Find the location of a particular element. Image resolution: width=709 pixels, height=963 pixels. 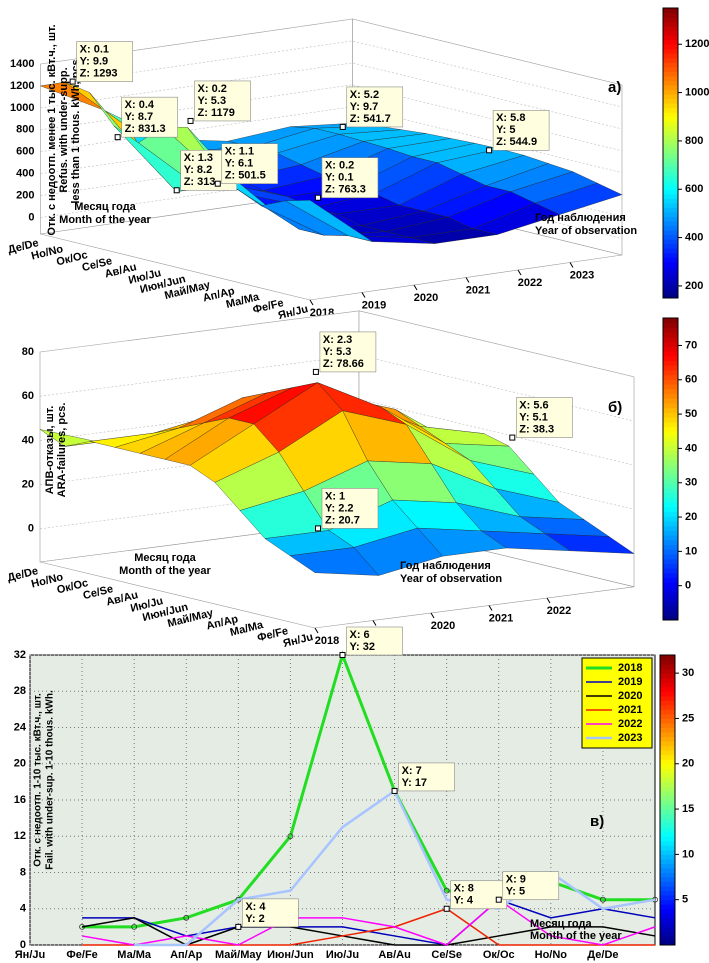

z-axis-label: ARA-failures, pcs. is located at coordinates (62, 450).